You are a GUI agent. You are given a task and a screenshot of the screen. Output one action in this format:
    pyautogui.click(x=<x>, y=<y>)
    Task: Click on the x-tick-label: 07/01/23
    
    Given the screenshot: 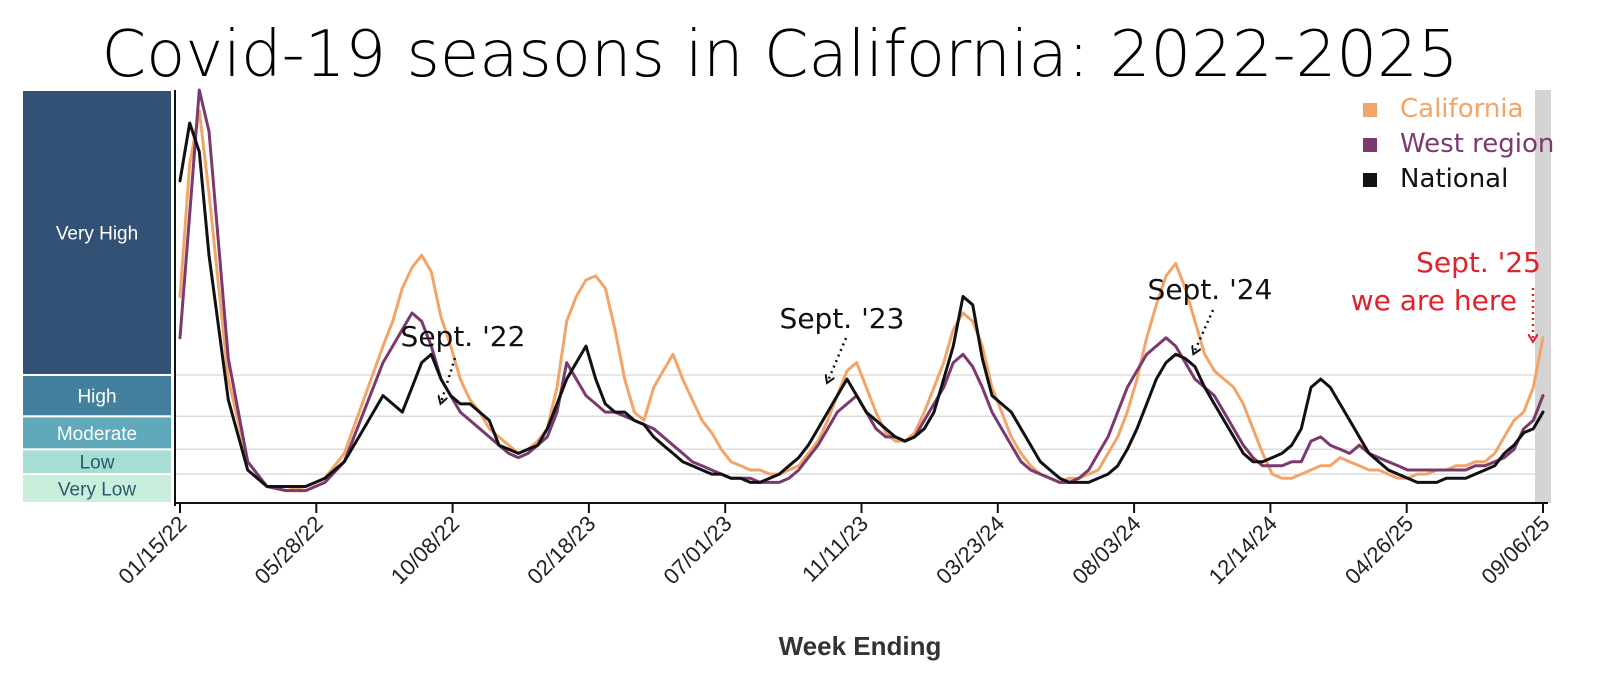 What is the action you would take?
    pyautogui.click(x=698, y=550)
    